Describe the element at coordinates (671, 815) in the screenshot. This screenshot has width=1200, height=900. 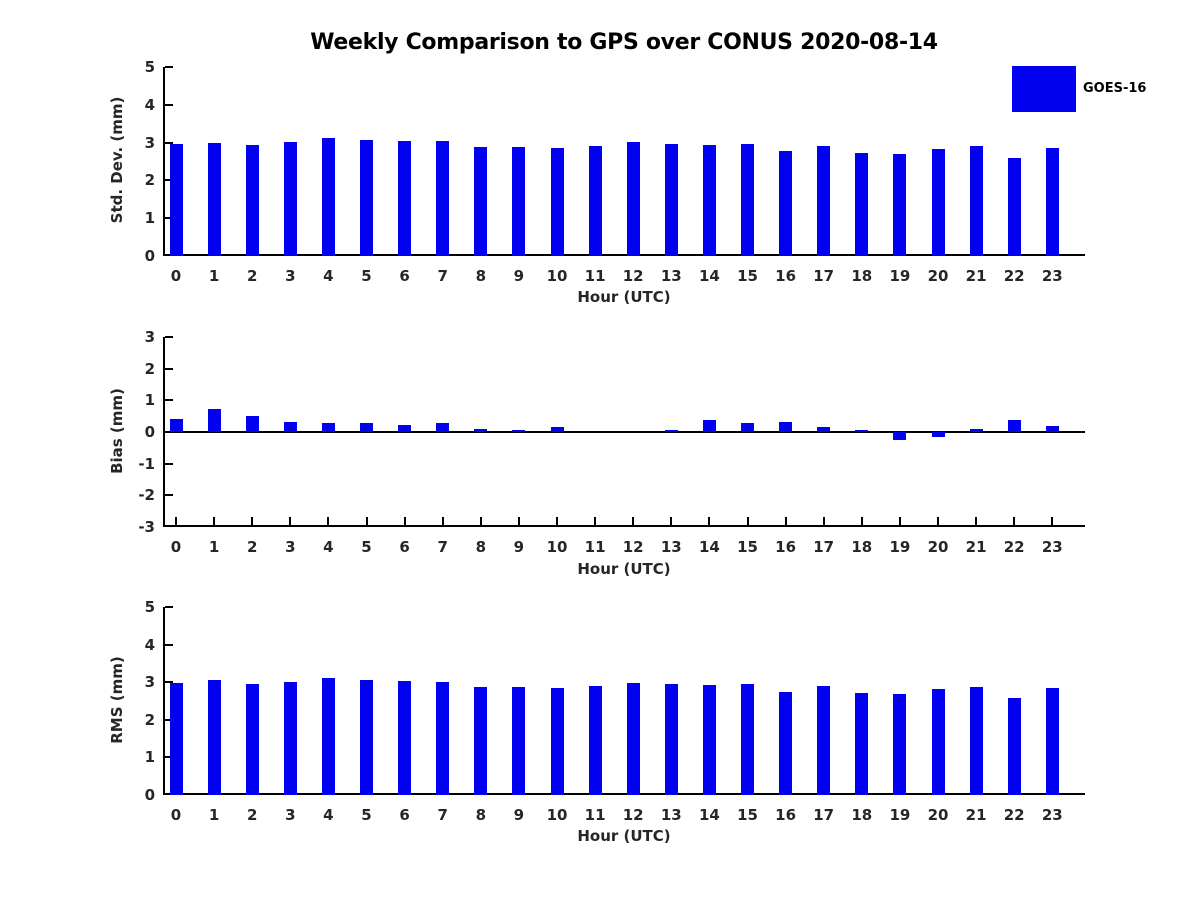
I see `x-tick-label: 13` at that location.